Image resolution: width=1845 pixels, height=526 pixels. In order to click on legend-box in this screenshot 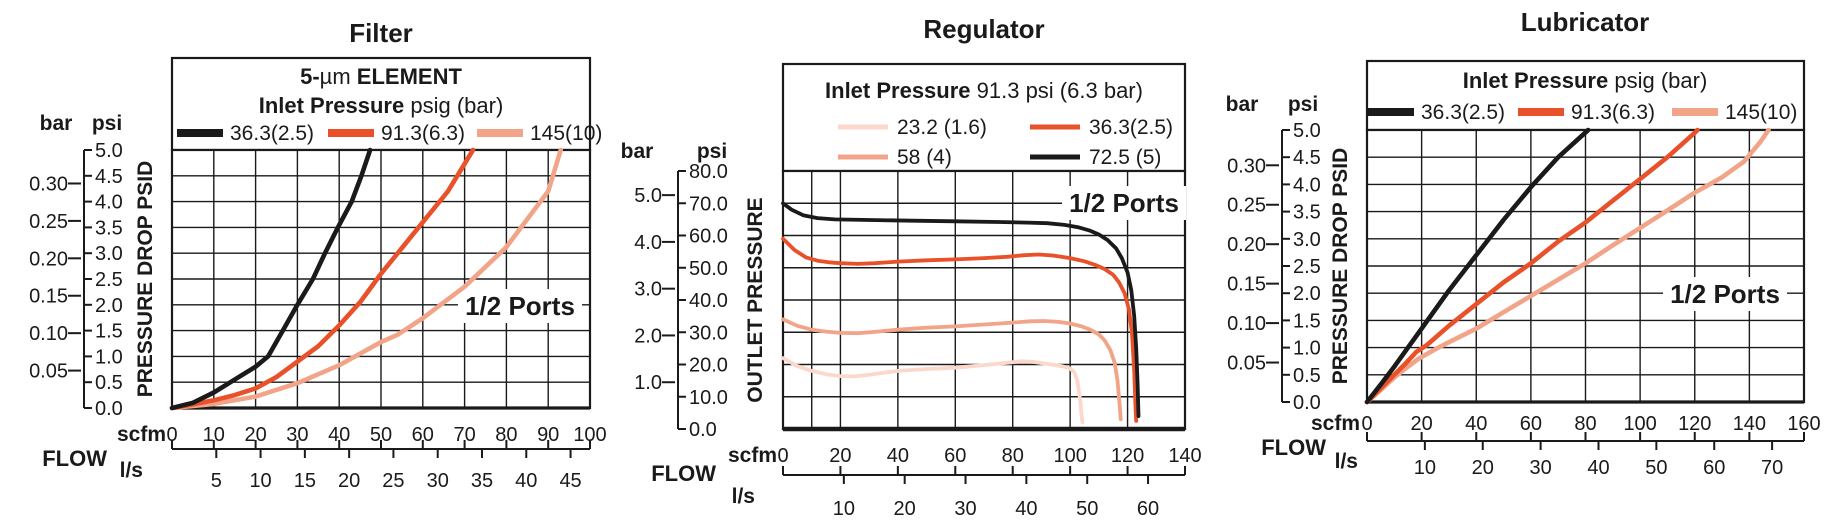, I will do `click(984, 117)`.